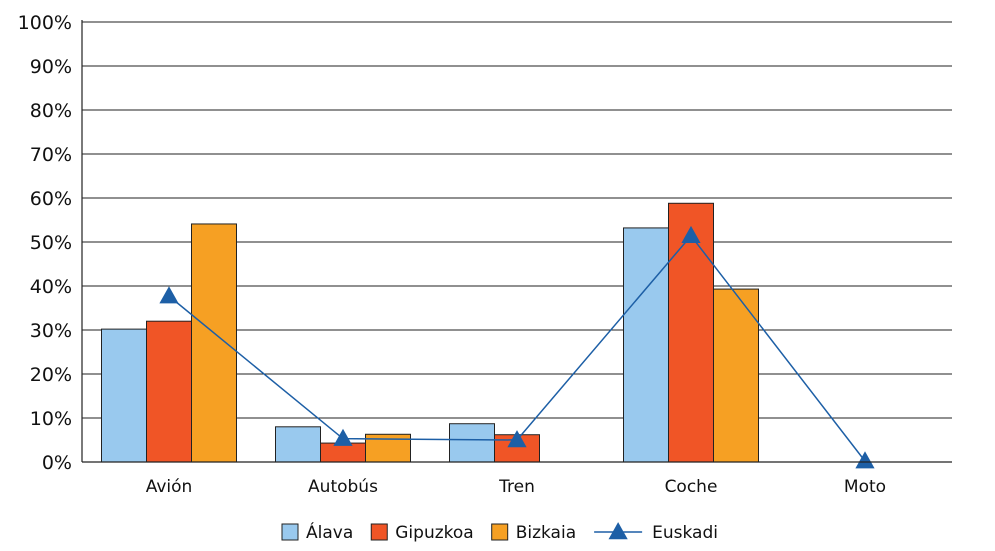 This screenshot has height=551, width=995. I want to click on y-tick-label: 30%, so click(51, 331).